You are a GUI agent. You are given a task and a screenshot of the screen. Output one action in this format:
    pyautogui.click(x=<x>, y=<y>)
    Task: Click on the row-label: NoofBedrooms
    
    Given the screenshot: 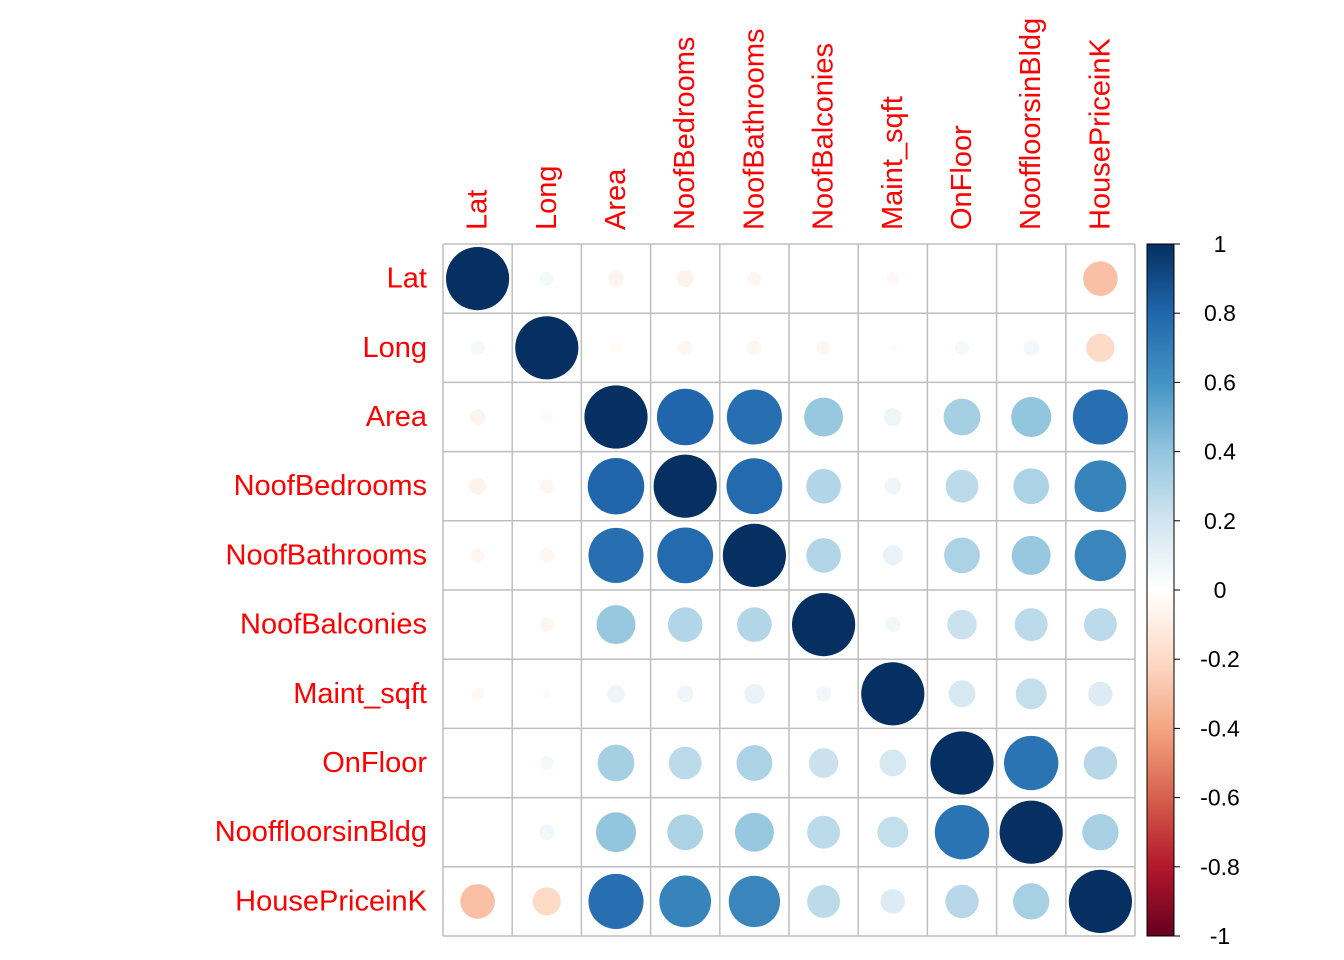 What is the action you would take?
    pyautogui.click(x=330, y=486)
    